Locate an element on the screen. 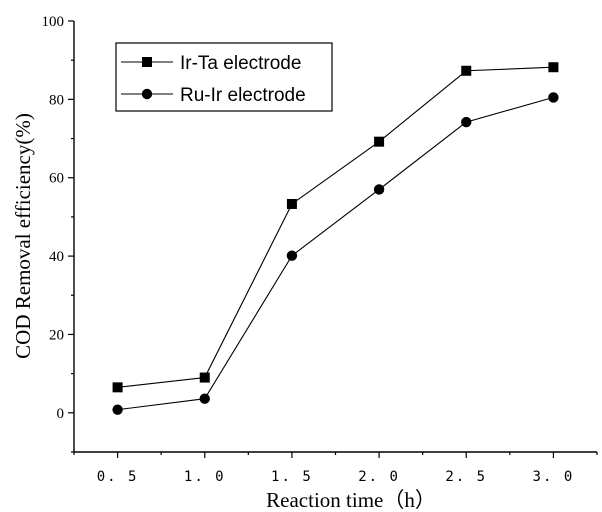  x-tick-label: 1. 0 is located at coordinates (205, 477).